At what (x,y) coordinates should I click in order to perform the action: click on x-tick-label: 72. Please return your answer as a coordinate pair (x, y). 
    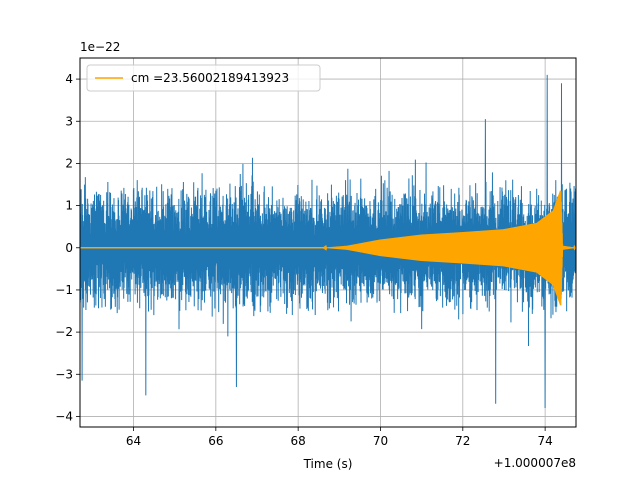
    Looking at the image, I should click on (462, 441).